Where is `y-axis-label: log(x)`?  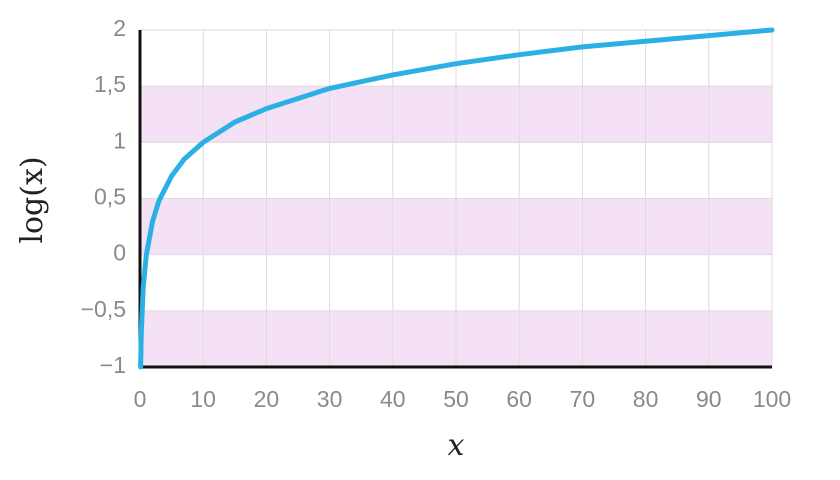
y-axis-label: log(x) is located at coordinates (32, 199).